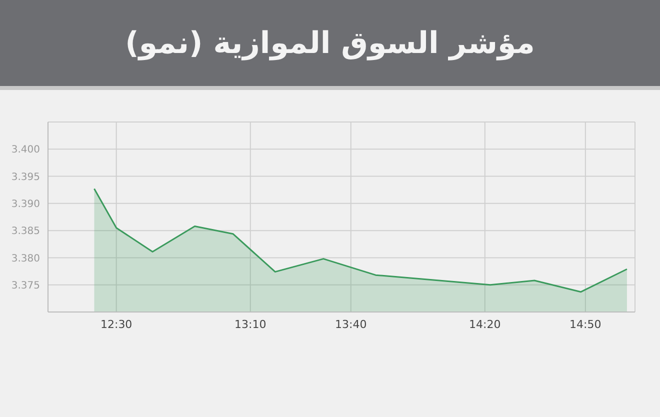  Describe the element at coordinates (25, 150) in the screenshot. I see `y-tick-label: 3.400` at that location.